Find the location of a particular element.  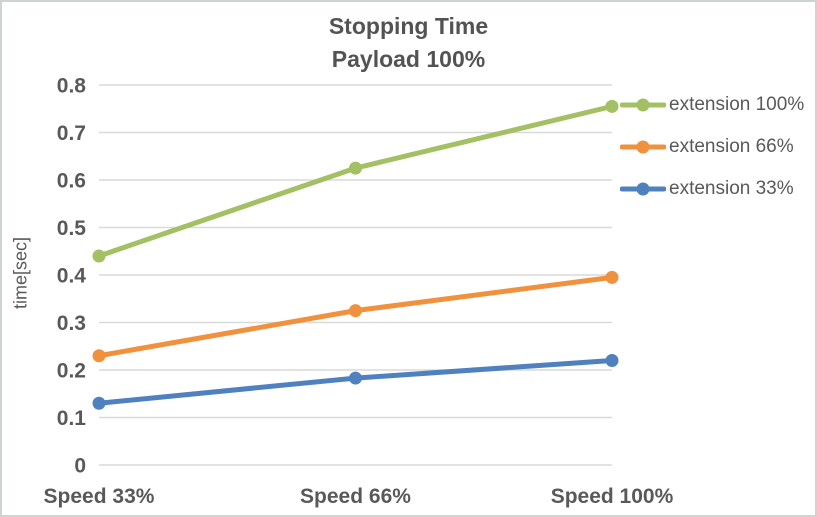

y-tick-label: 0.6 is located at coordinates (71, 181).